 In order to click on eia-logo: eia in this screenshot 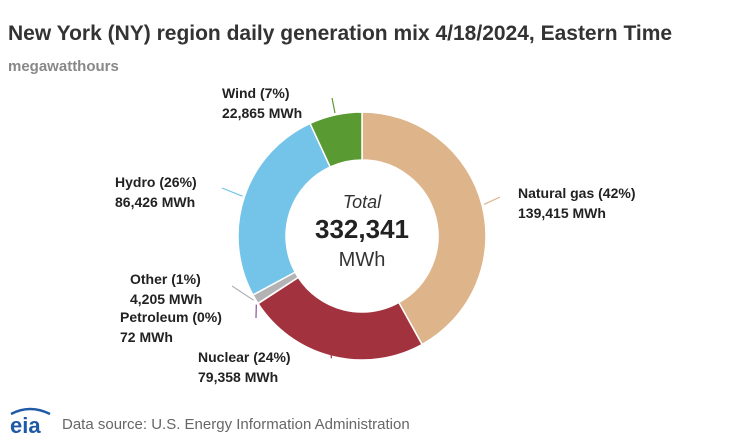, I will do `click(30, 421)`.